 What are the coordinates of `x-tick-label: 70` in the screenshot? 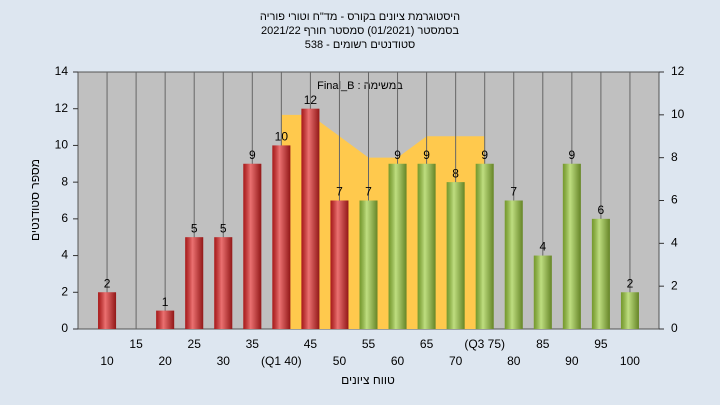 It's located at (456, 361).